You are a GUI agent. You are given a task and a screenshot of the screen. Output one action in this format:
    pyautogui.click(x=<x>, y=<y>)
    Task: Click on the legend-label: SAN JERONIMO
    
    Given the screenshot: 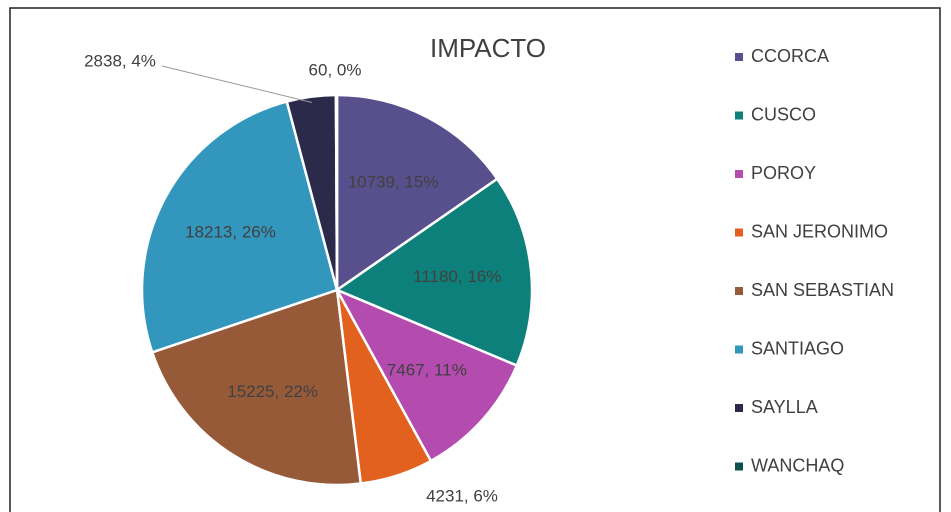 What is the action you would take?
    pyautogui.click(x=819, y=231)
    